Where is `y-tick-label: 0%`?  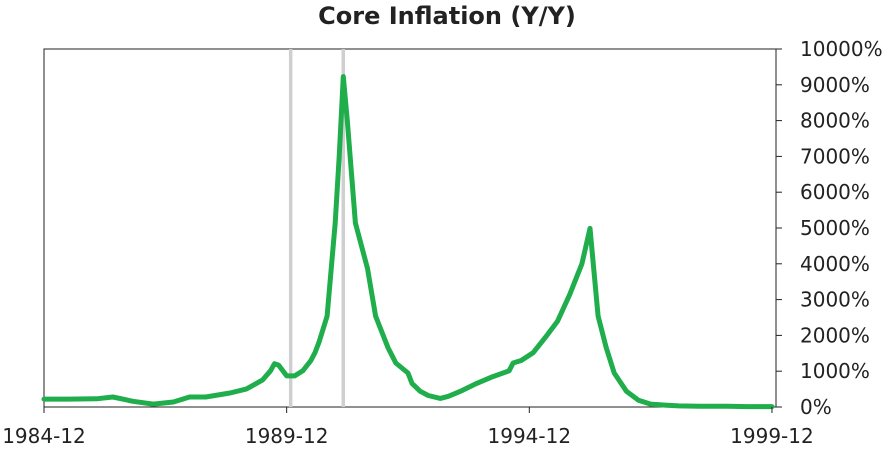 y-tick-label: 0% is located at coordinates (816, 407).